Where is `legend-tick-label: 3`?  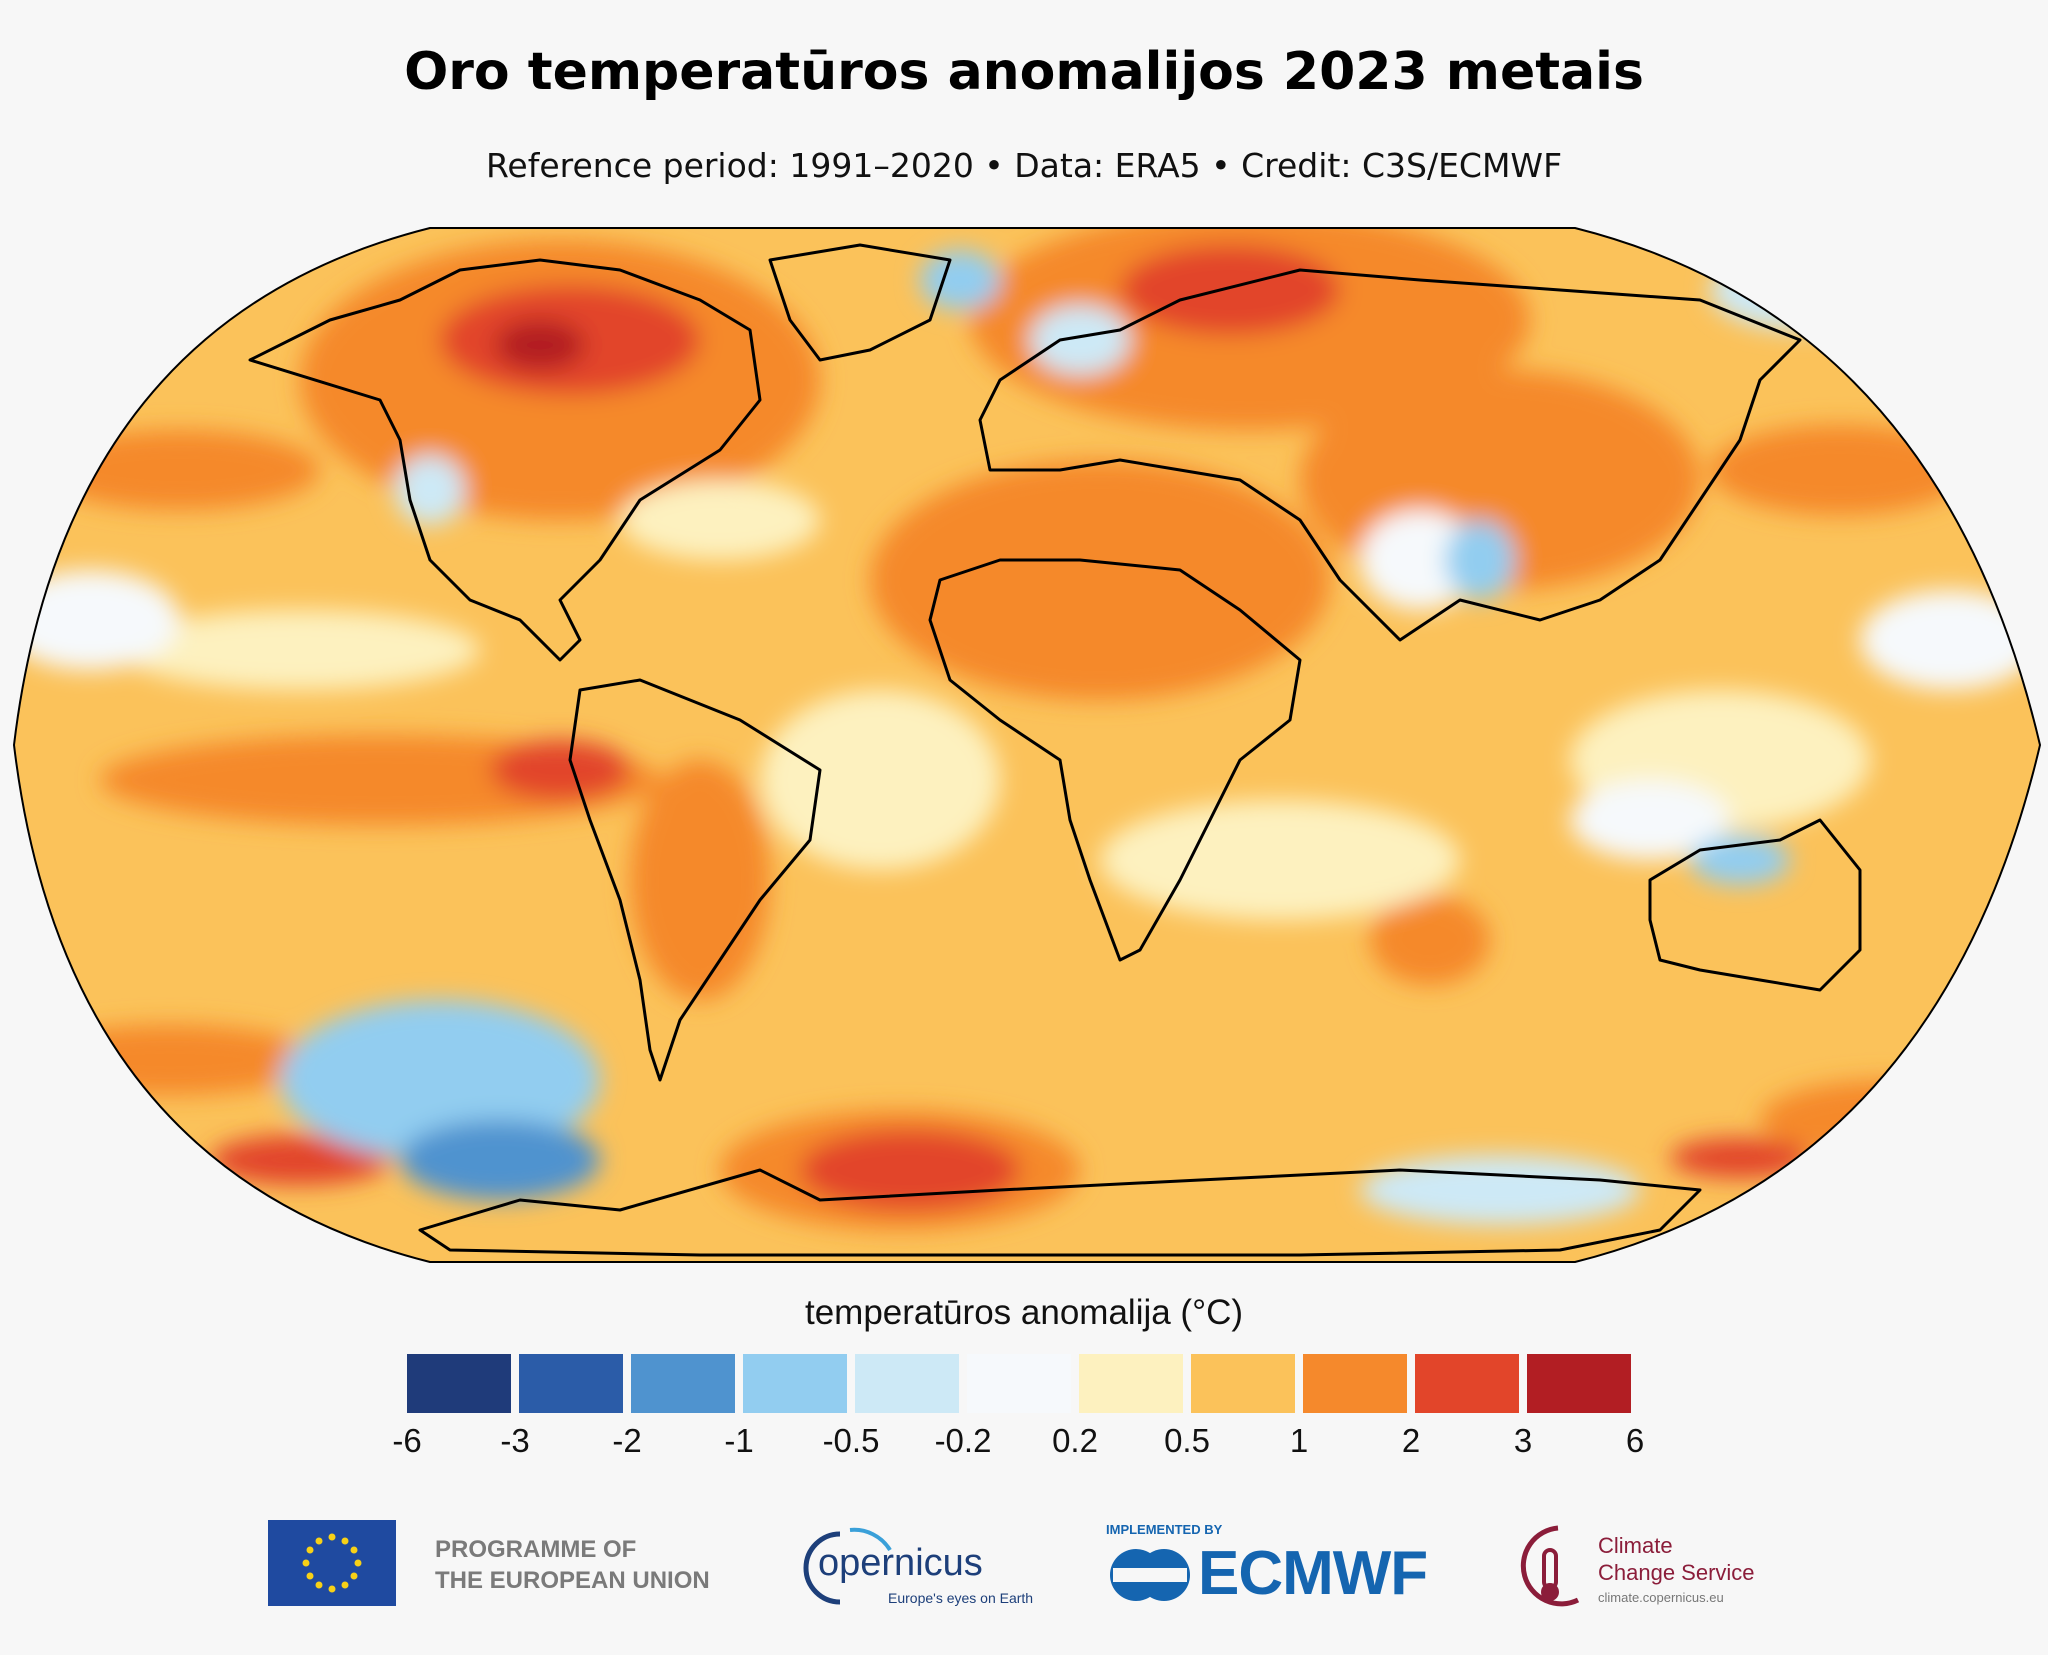
legend-tick-label: 3 is located at coordinates (1523, 1440).